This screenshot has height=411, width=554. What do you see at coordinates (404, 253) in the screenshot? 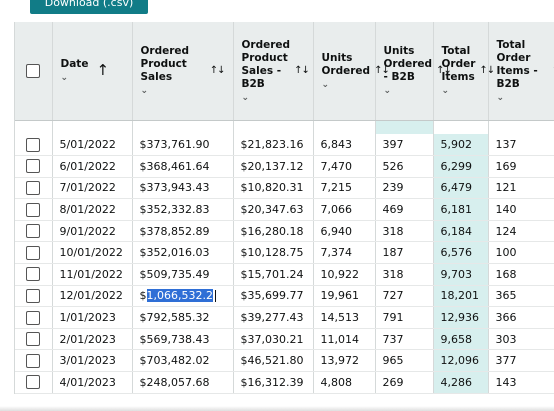
I see `cell-units-ordered-b2b: 187` at bounding box center [404, 253].